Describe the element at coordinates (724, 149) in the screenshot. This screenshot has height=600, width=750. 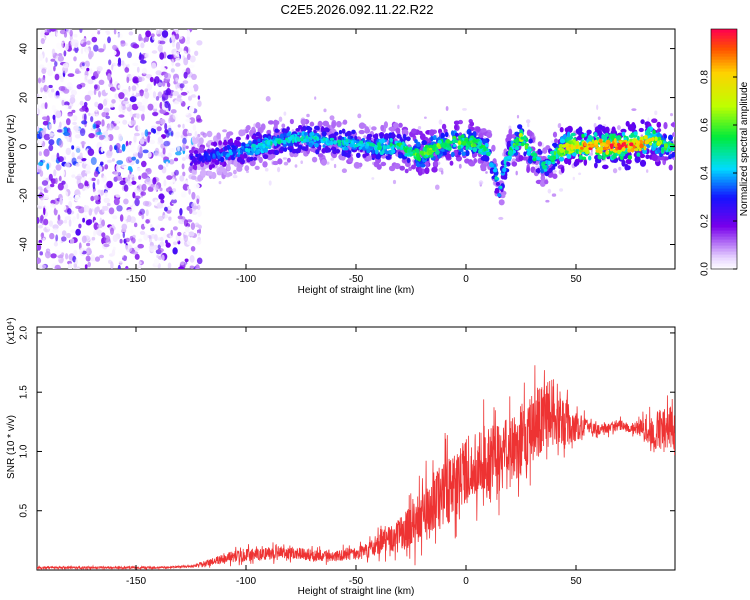
I see `colorbar-frame` at that location.